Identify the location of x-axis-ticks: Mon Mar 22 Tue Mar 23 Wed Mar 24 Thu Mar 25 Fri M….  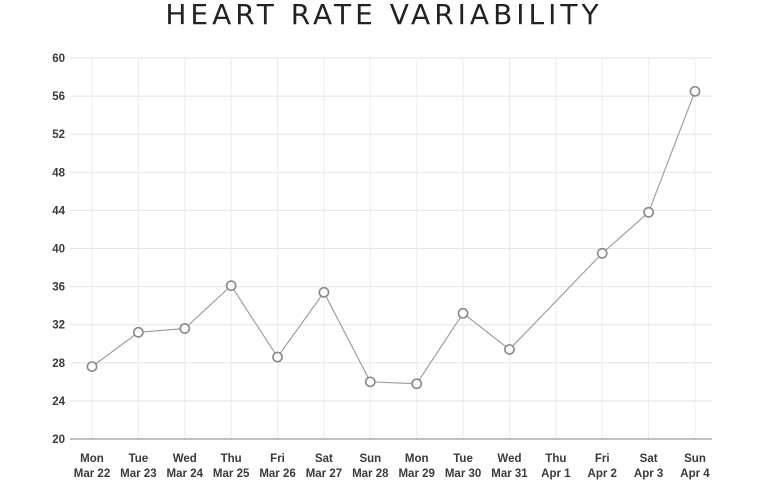
(392, 466).